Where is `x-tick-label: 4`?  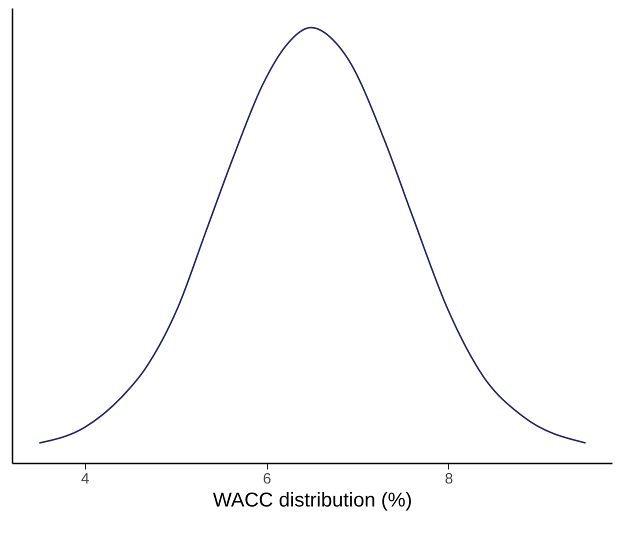
x-tick-label: 4 is located at coordinates (85, 479).